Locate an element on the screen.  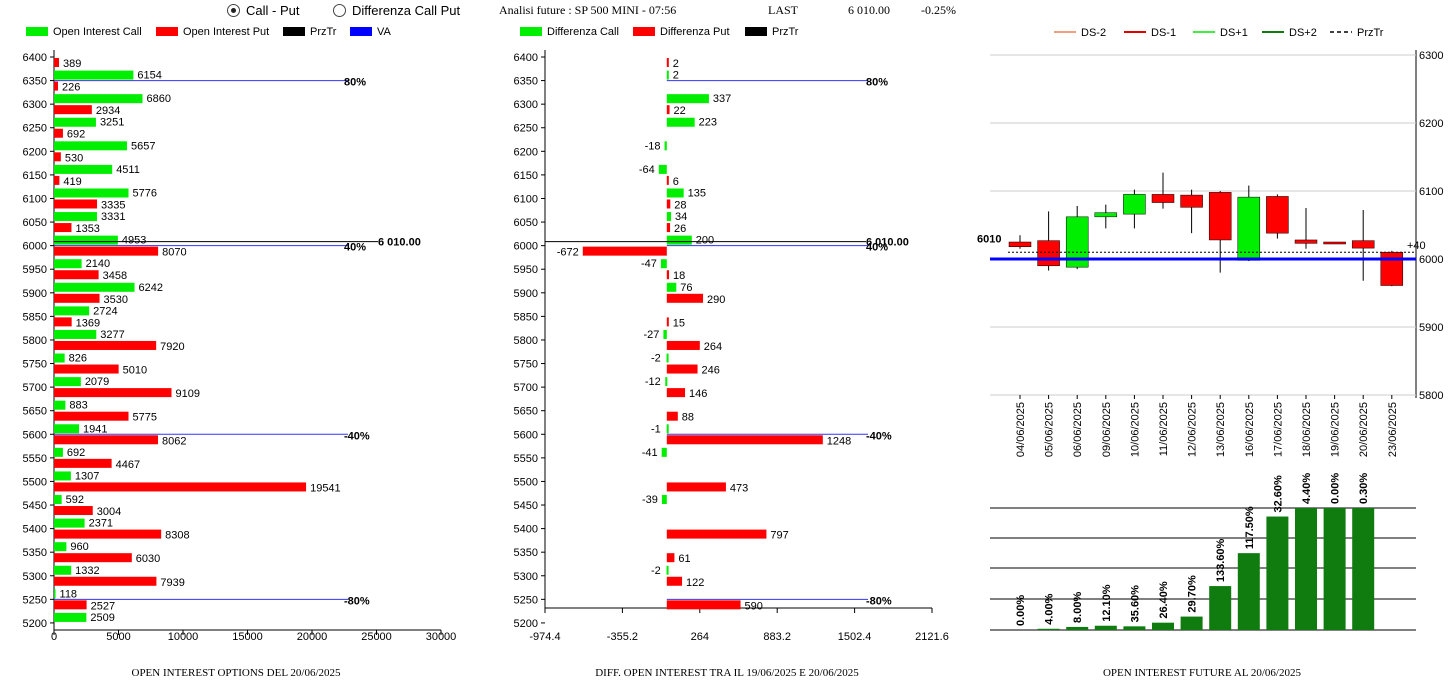
diff-y-tick: 6400 is located at coordinates (526, 58).